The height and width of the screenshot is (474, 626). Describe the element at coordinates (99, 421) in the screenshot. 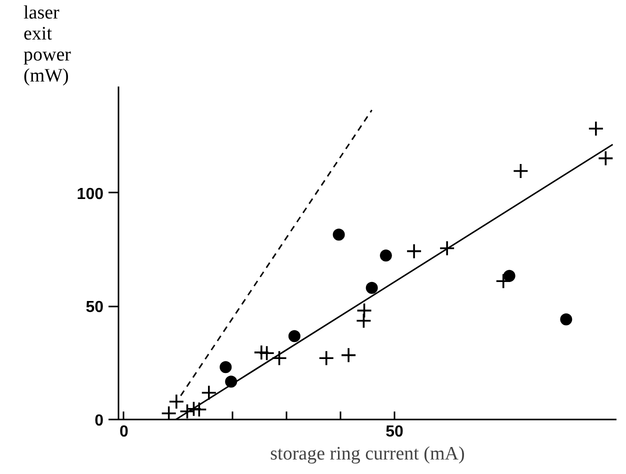

I see `y-tick-label: 0` at that location.